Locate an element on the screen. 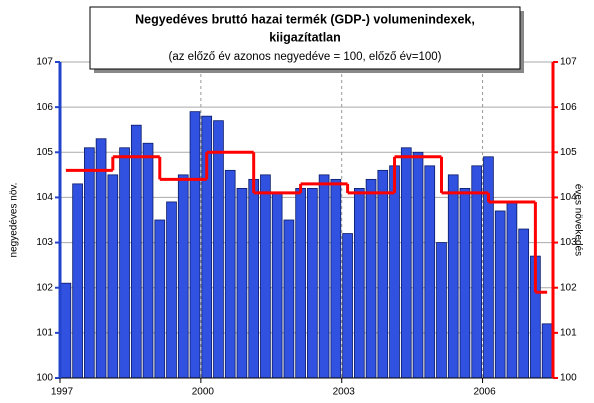 Image resolution: width=594 pixels, height=403 pixels. y2-tick-label: 103 is located at coordinates (568, 242).